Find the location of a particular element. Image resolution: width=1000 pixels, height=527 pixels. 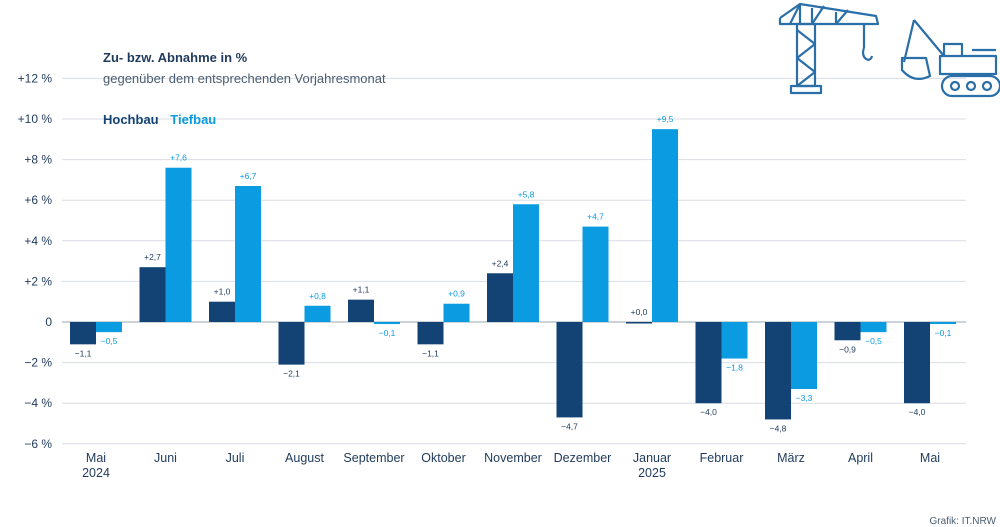

data-label: +2,4 is located at coordinates (500, 263).